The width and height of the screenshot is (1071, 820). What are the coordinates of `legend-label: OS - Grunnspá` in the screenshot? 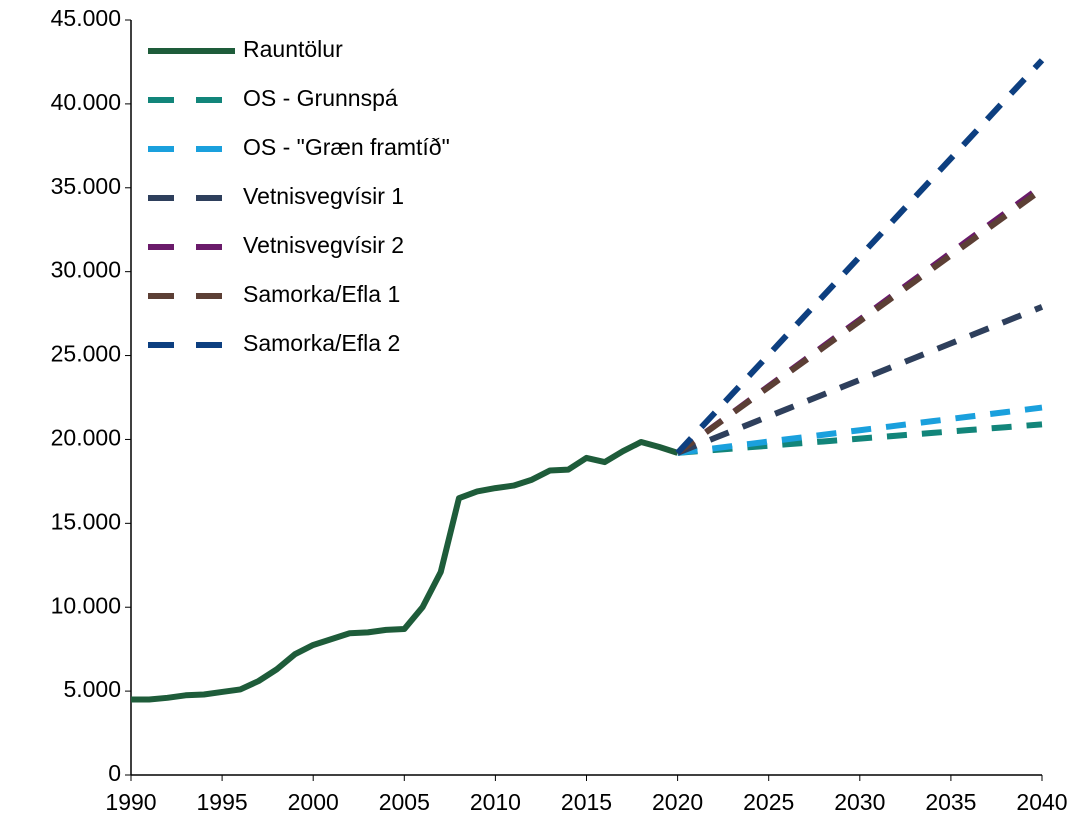 It's located at (320, 98).